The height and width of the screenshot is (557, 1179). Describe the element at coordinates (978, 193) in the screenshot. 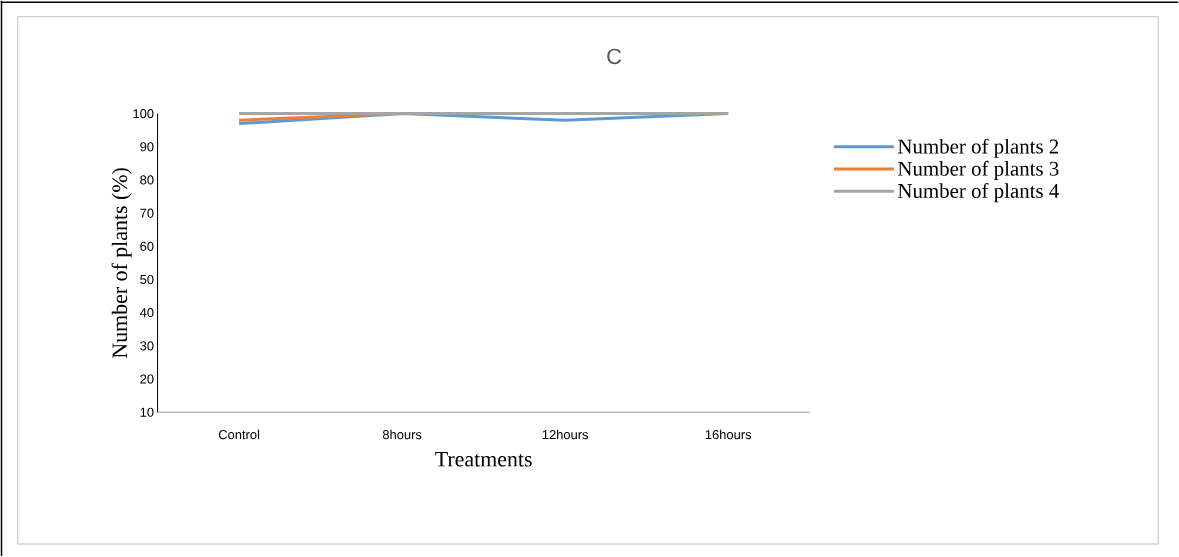

I see `legend-label: Number of plants 4` at that location.